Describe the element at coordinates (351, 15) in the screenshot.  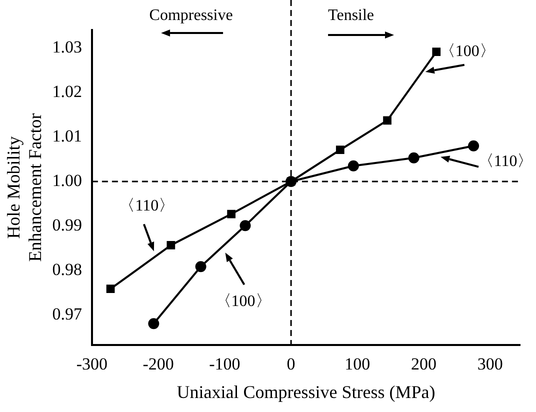
I see `text: Tensile` at that location.